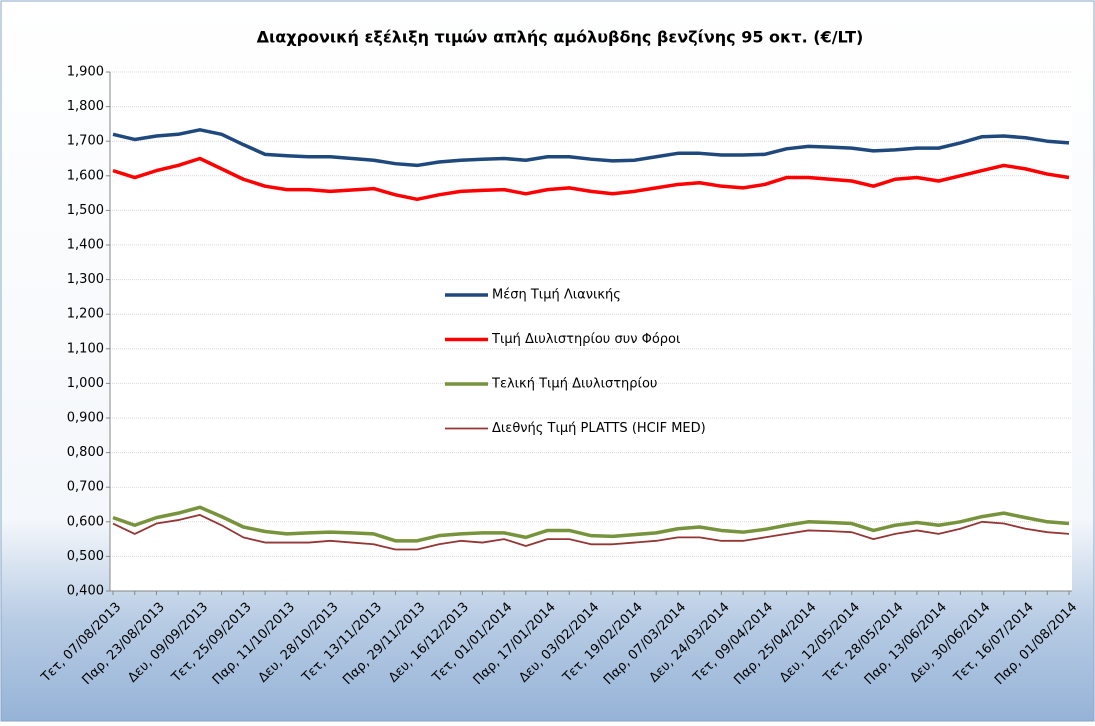 This screenshot has width=1095, height=726. I want to click on legend-label: Διεθνής Τιμή PLATTS (HCIF MED), so click(599, 428).